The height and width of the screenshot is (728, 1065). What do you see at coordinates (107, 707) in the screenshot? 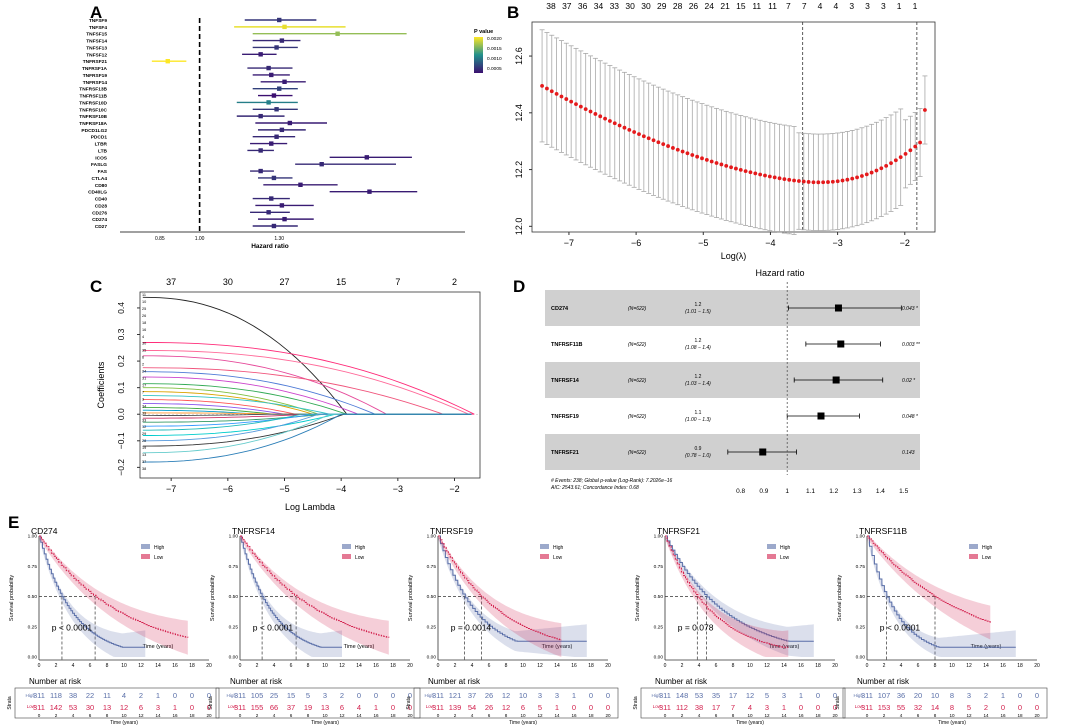
I see `risk-count-low: 13` at bounding box center [107, 707].